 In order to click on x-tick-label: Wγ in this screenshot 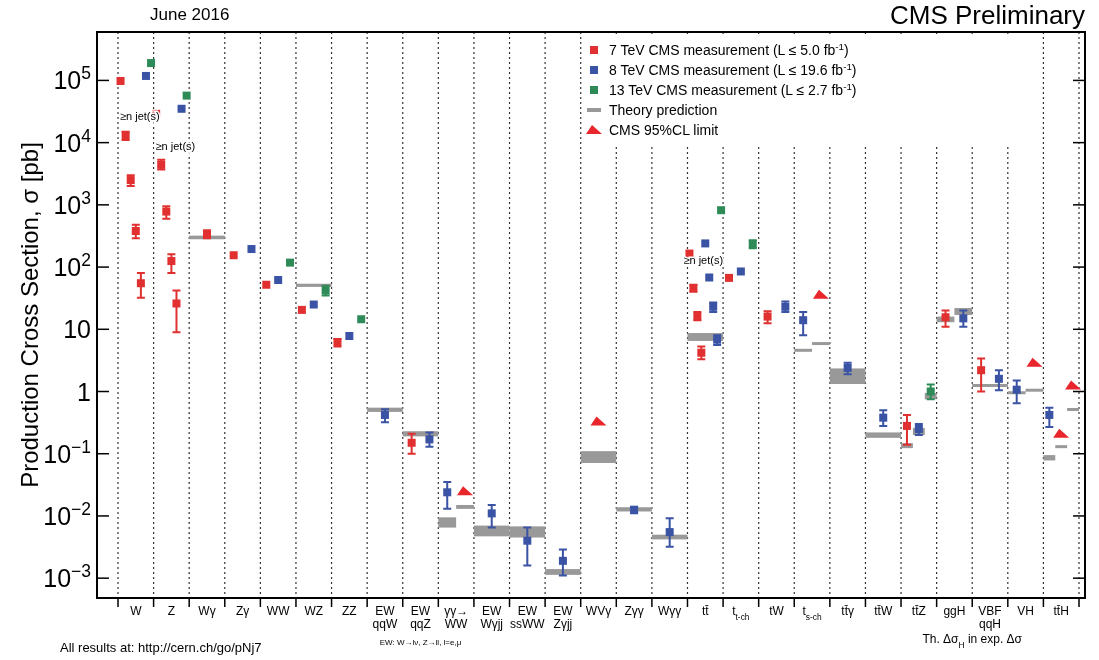, I will do `click(207, 611)`.